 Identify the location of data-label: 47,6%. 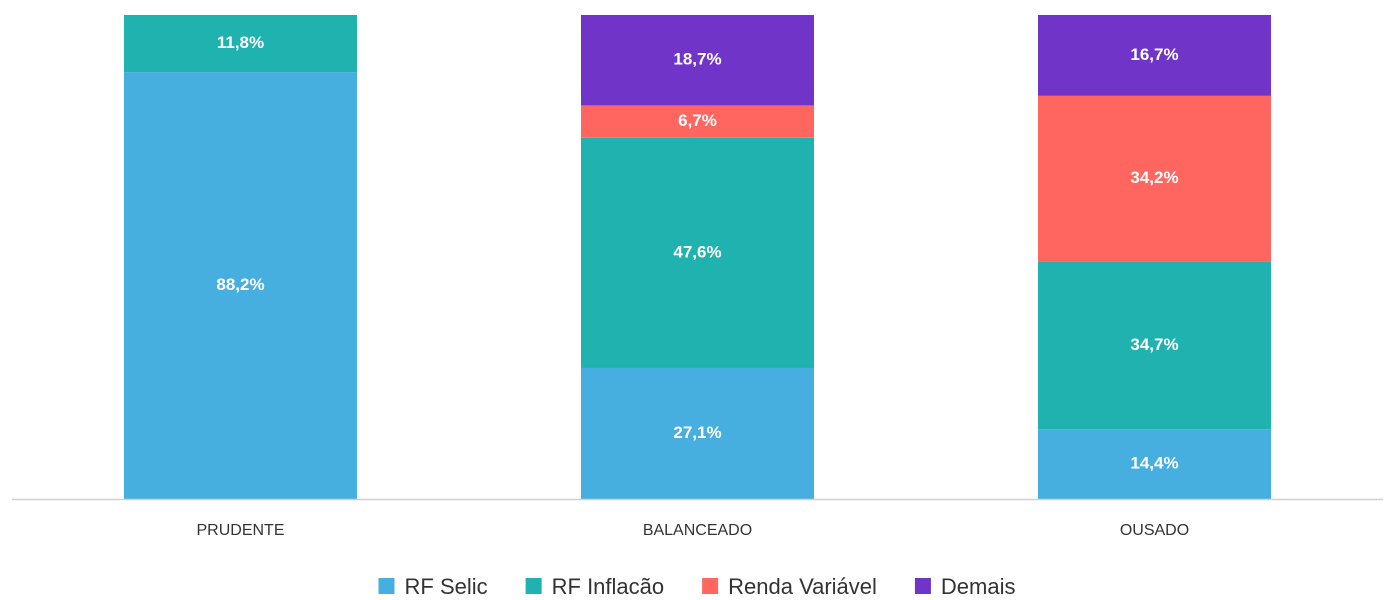
(697, 251).